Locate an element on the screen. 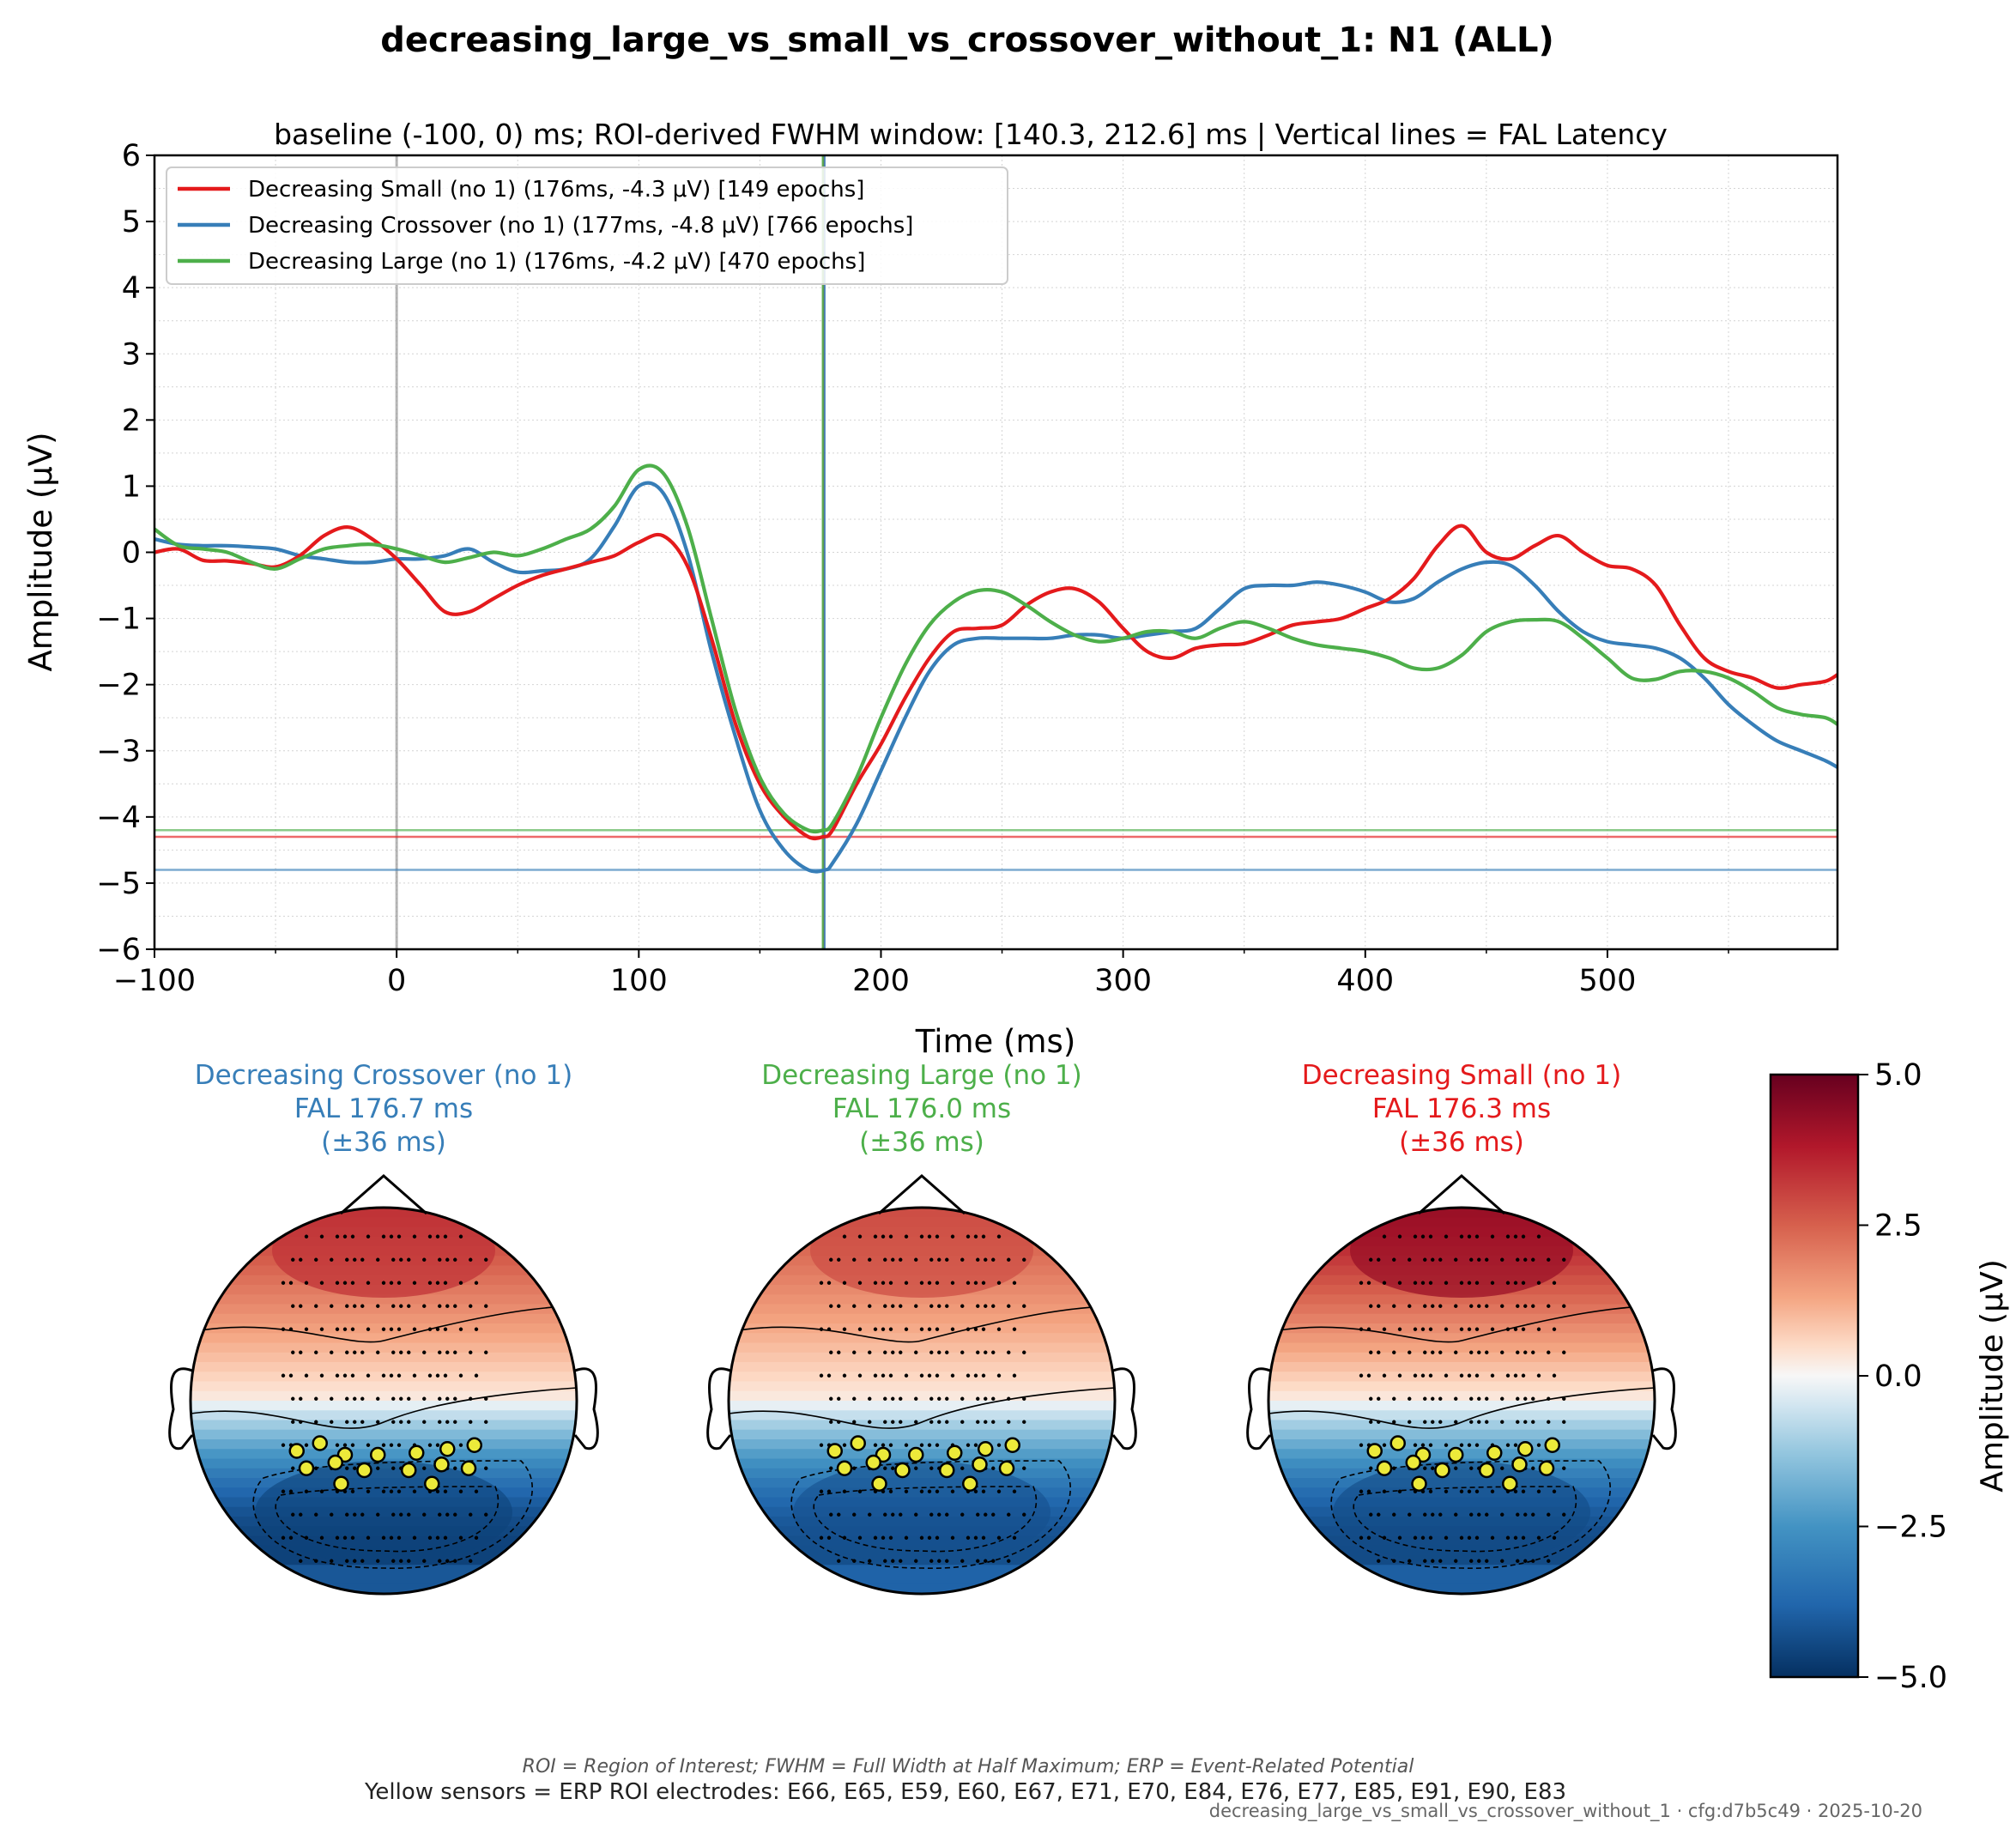  frontal-max-blob is located at coordinates (921, 1253).